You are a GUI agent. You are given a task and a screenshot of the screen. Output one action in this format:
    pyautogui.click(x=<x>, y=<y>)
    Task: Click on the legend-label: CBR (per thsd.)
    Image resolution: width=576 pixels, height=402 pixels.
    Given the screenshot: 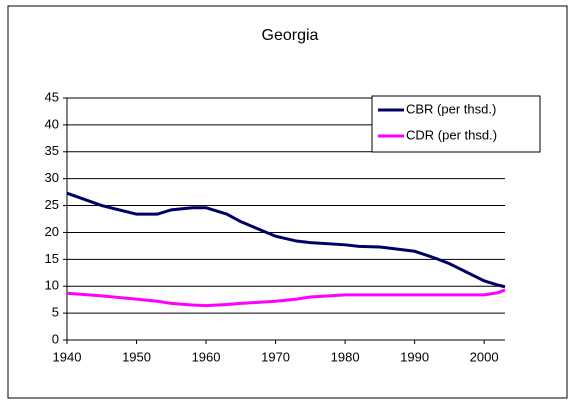 What is the action you would take?
    pyautogui.click(x=451, y=108)
    